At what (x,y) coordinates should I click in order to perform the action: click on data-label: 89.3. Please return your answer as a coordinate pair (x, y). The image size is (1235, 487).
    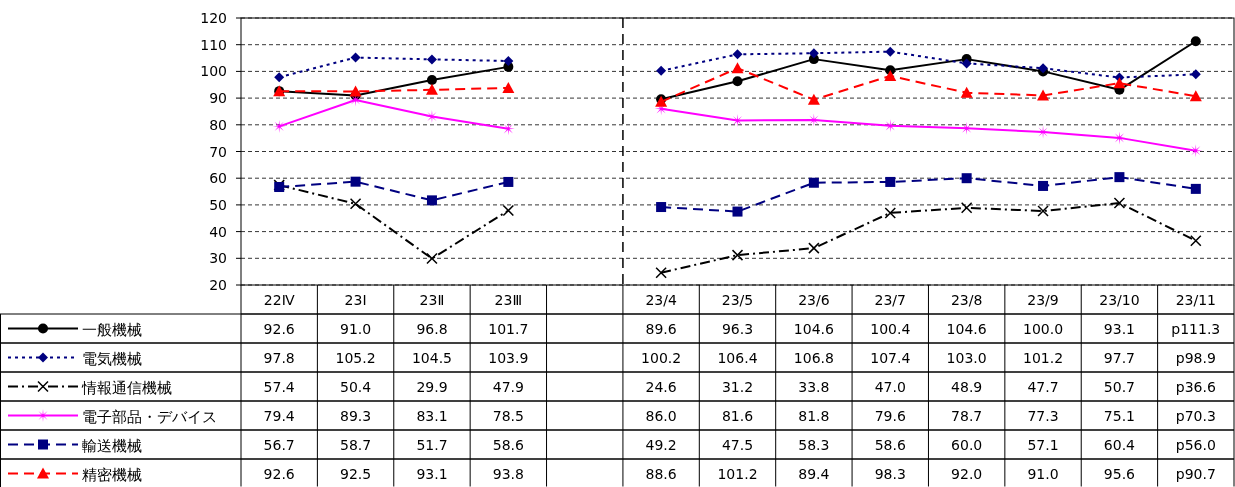
    Looking at the image, I should click on (355, 416).